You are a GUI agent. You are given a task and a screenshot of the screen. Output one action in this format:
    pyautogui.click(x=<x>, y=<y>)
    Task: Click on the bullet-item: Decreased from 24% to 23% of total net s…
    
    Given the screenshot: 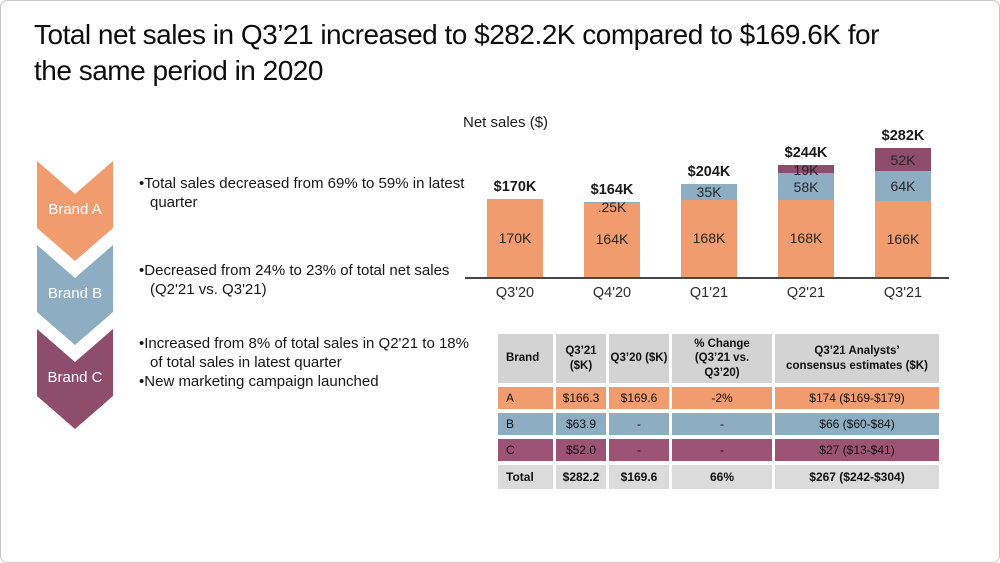 What is the action you would take?
    pyautogui.click(x=304, y=280)
    